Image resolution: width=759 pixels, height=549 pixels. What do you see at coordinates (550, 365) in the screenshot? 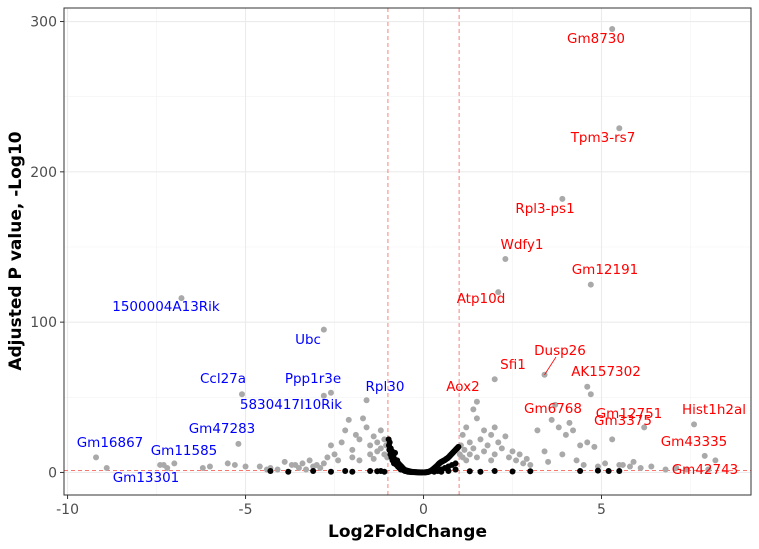
I see `label-connectors` at bounding box center [550, 365].